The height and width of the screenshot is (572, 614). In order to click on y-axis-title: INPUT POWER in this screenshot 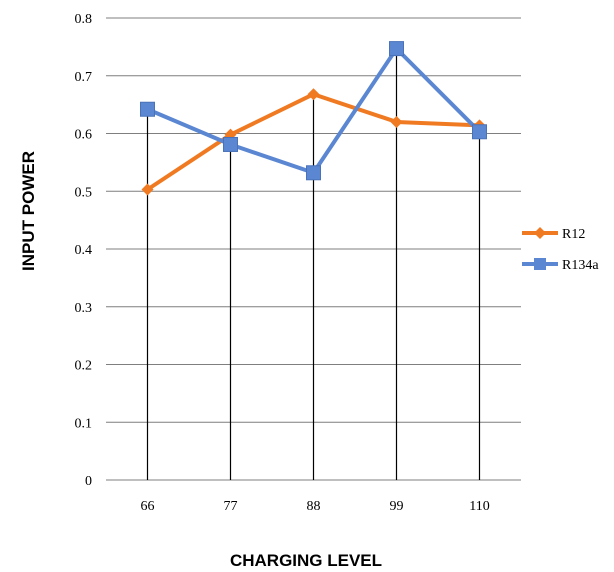, I will do `click(28, 211)`.